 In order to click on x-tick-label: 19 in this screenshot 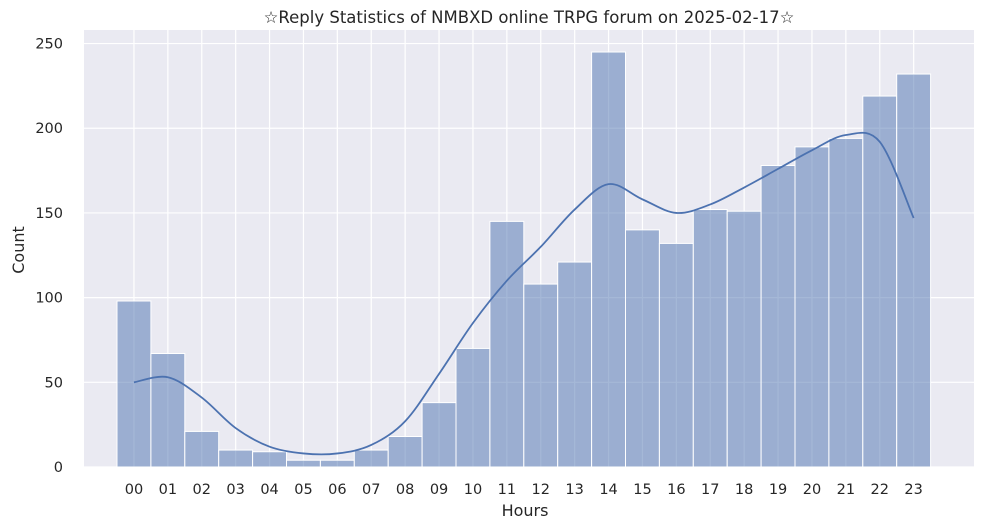, I will do `click(778, 490)`.